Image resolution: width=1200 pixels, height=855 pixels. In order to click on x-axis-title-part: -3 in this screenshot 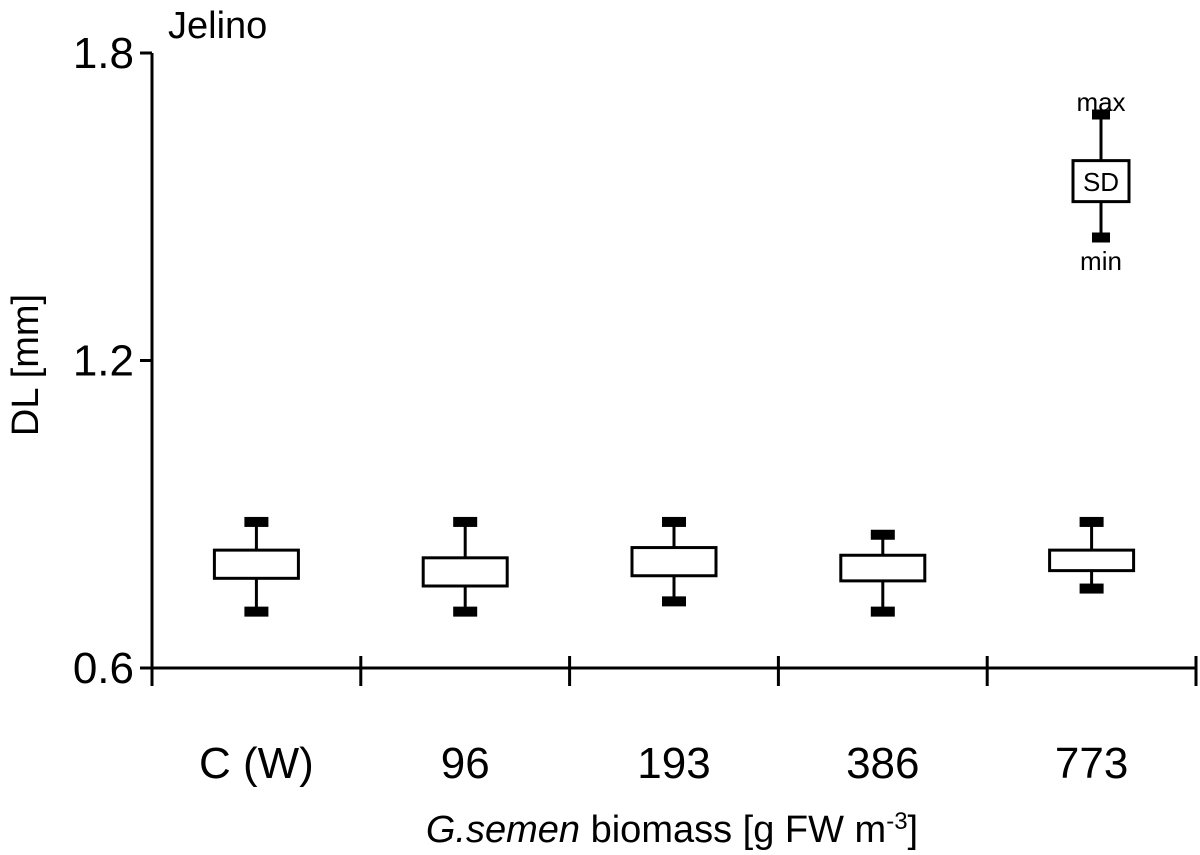, I will do `click(896, 821)`.